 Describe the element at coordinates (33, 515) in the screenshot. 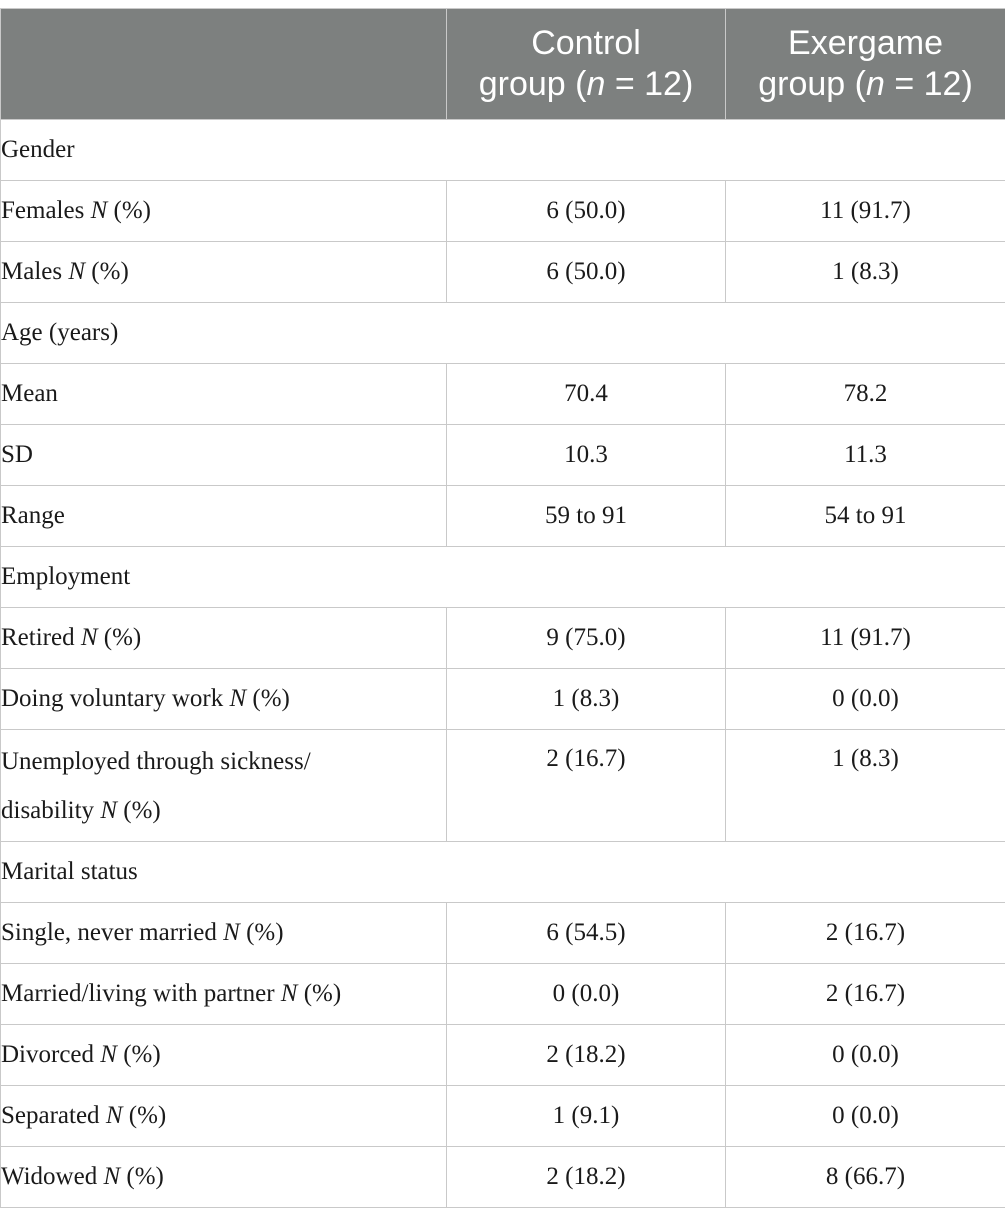

I see `row-label-text: Range` at that location.